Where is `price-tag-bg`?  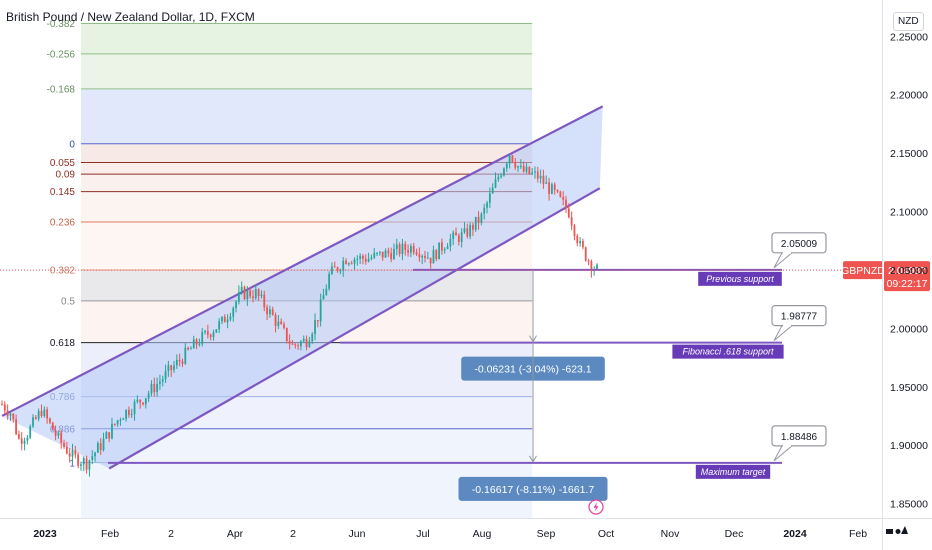 price-tag-bg is located at coordinates (907, 276).